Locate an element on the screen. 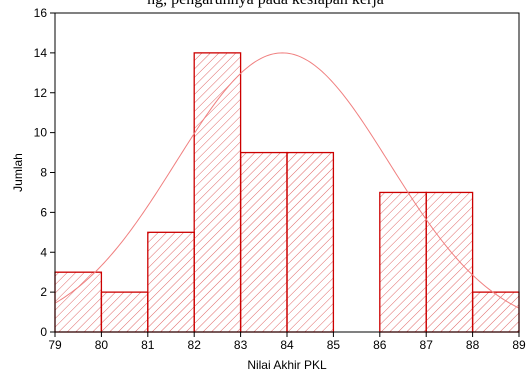  y-tick-label: 8 is located at coordinates (43, 173).